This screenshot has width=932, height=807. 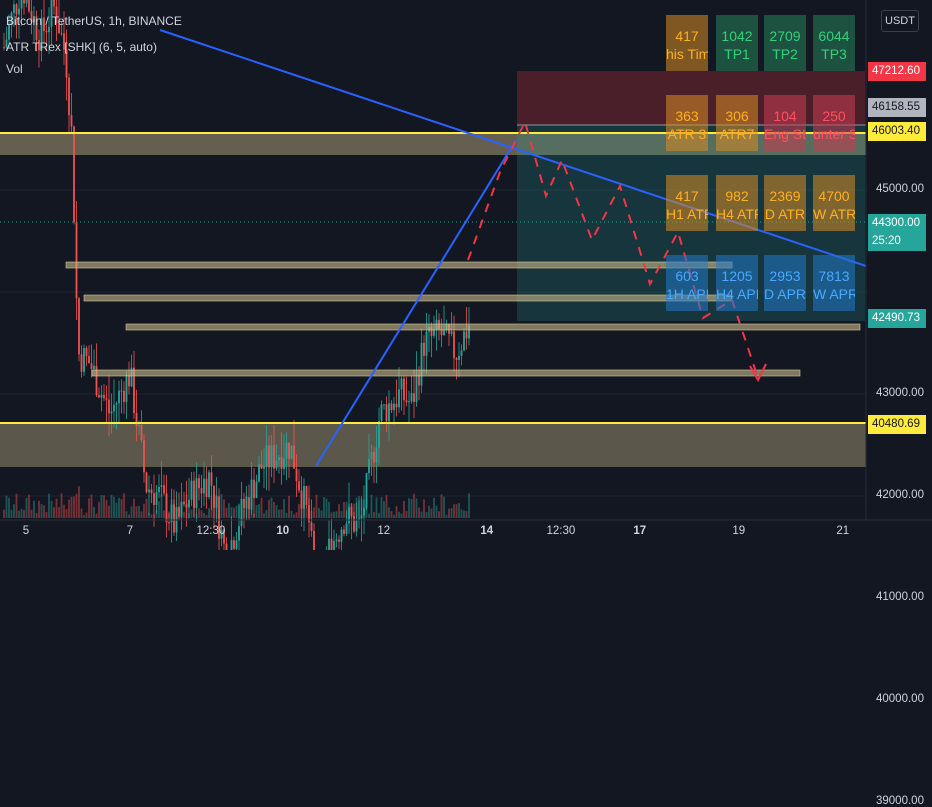 What do you see at coordinates (843, 531) in the screenshot?
I see `time-tick: 21` at bounding box center [843, 531].